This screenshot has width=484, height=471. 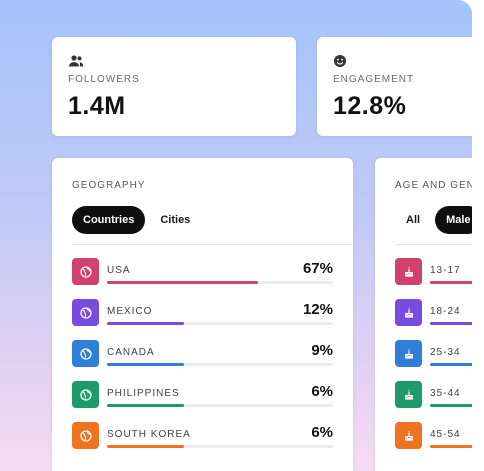 What do you see at coordinates (433, 185) in the screenshot?
I see `age-gender-title: AGE AND GENDER` at bounding box center [433, 185].